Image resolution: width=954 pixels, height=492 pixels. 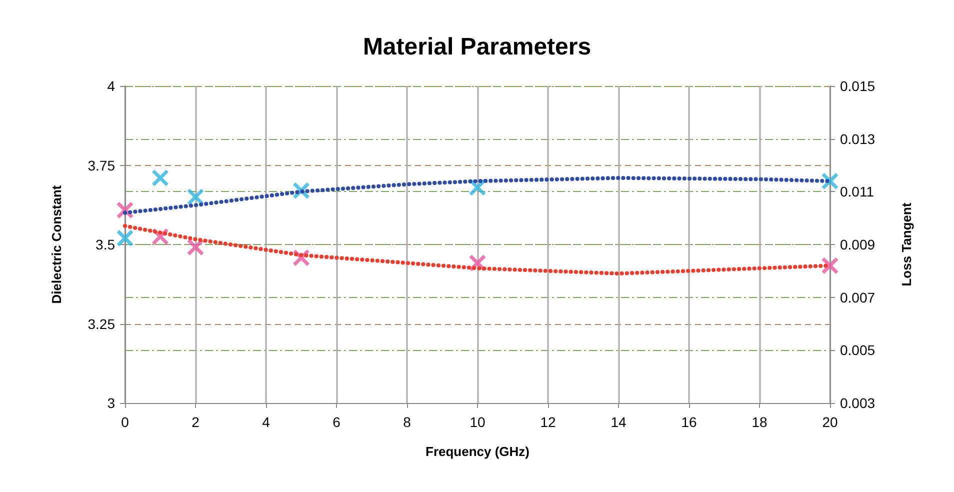 What do you see at coordinates (336, 422) in the screenshot?
I see `x-tick-label: 6` at bounding box center [336, 422].